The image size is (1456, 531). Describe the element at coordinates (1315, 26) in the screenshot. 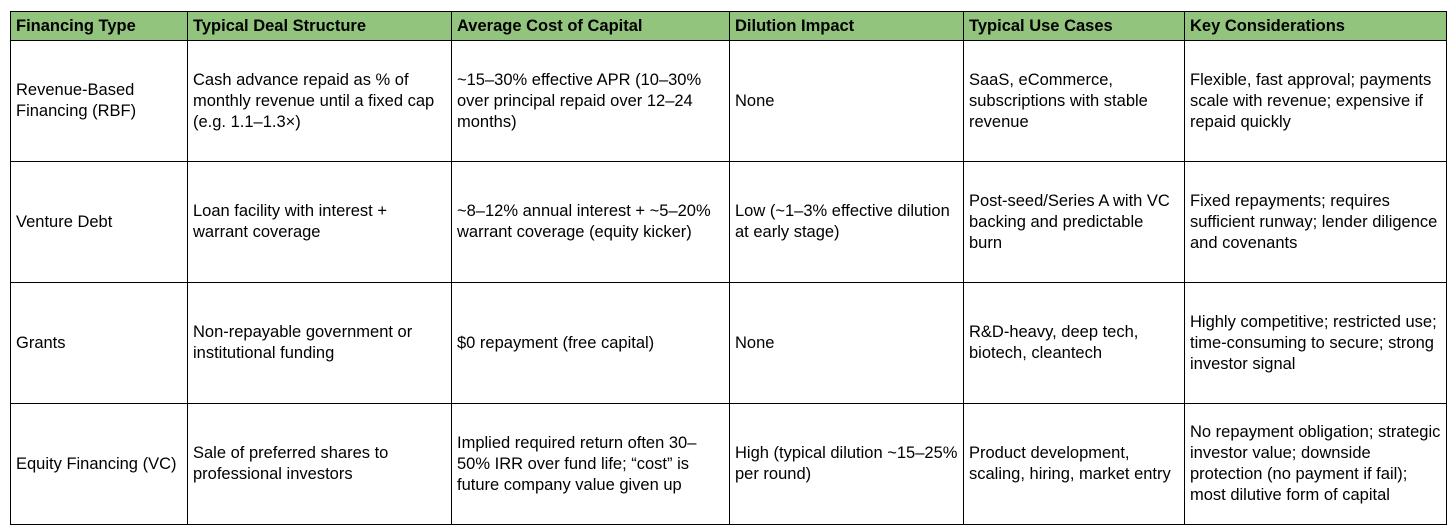

I see `header-key-considerations: Key Considerations` at that location.